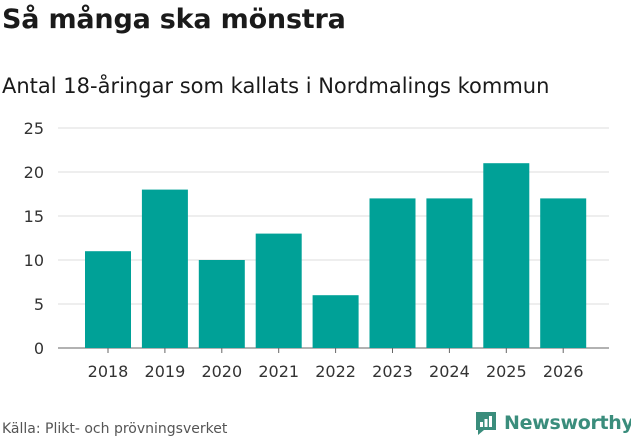 This screenshot has height=439, width=631. What do you see at coordinates (108, 299) in the screenshot?
I see `bar-2018` at bounding box center [108, 299].